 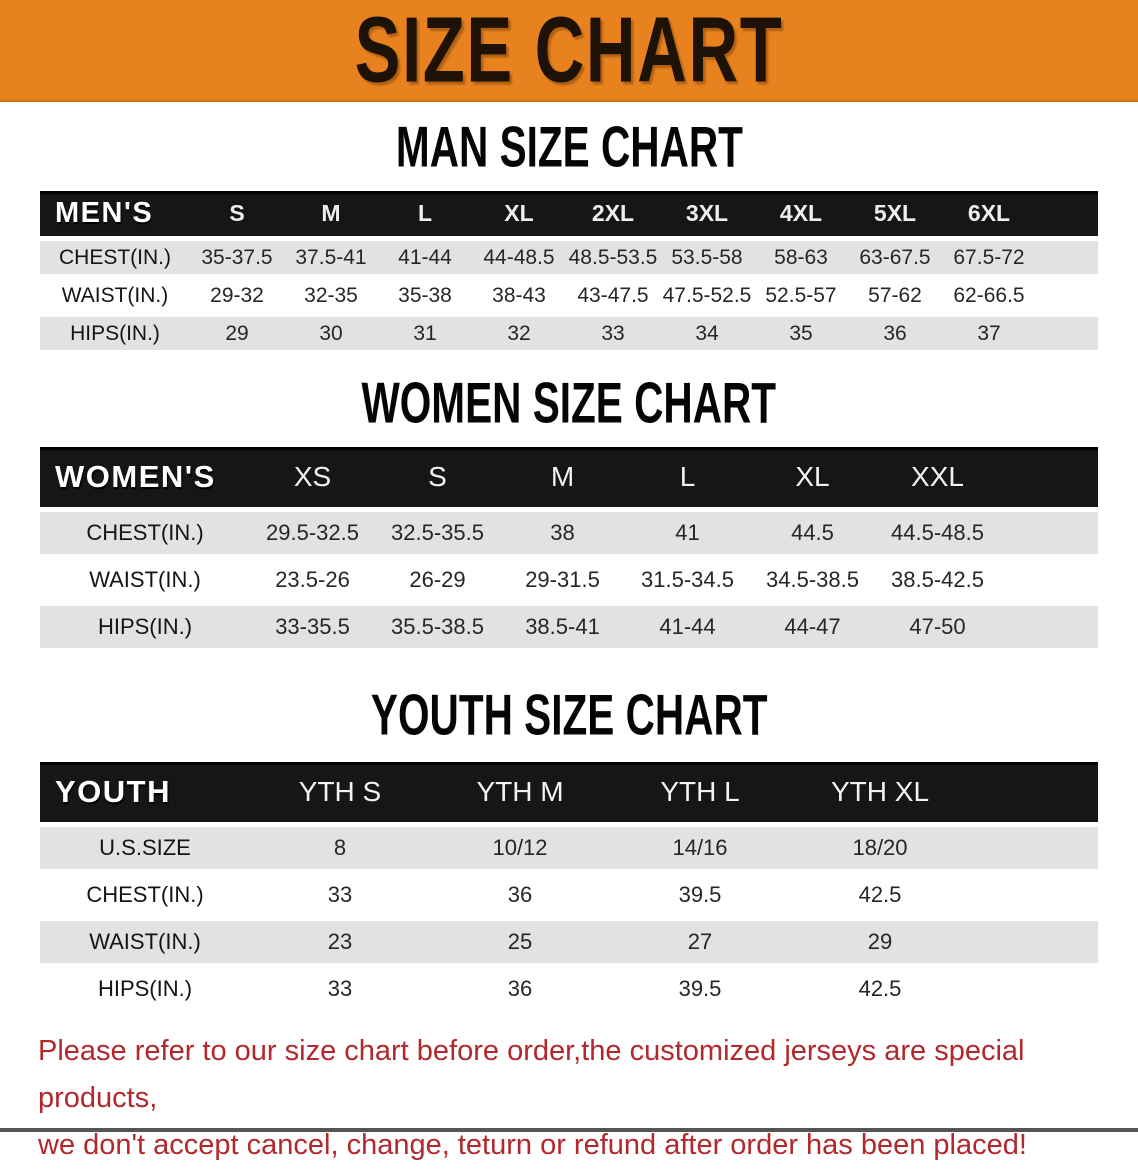 I want to click on women-cell-value: 23.5-26, so click(x=312, y=580).